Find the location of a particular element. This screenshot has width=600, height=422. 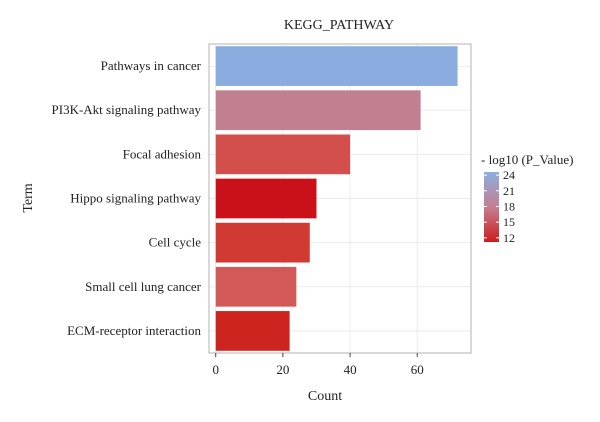

x-tick-label: 40 is located at coordinates (350, 369).